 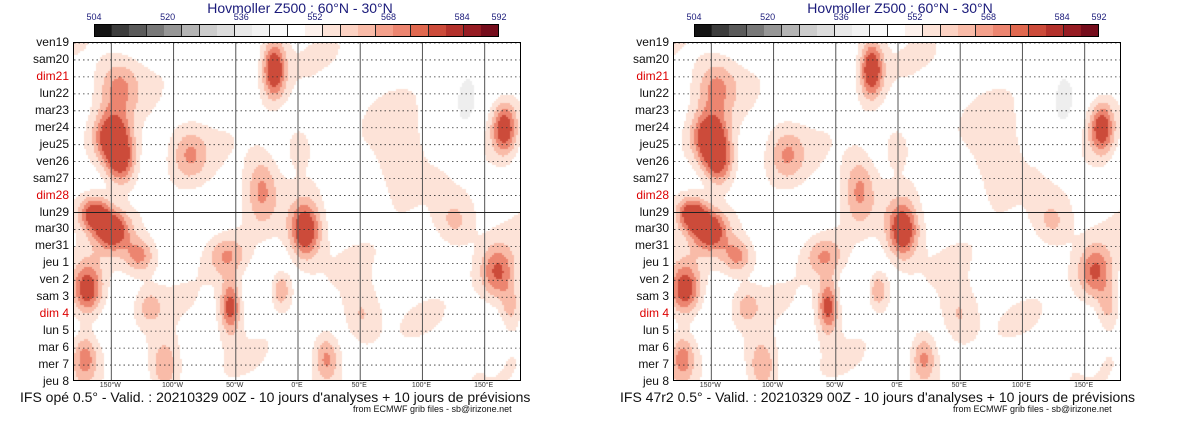 What do you see at coordinates (959, 385) in the screenshot?
I see `longitude-label: 50°E` at bounding box center [959, 385].